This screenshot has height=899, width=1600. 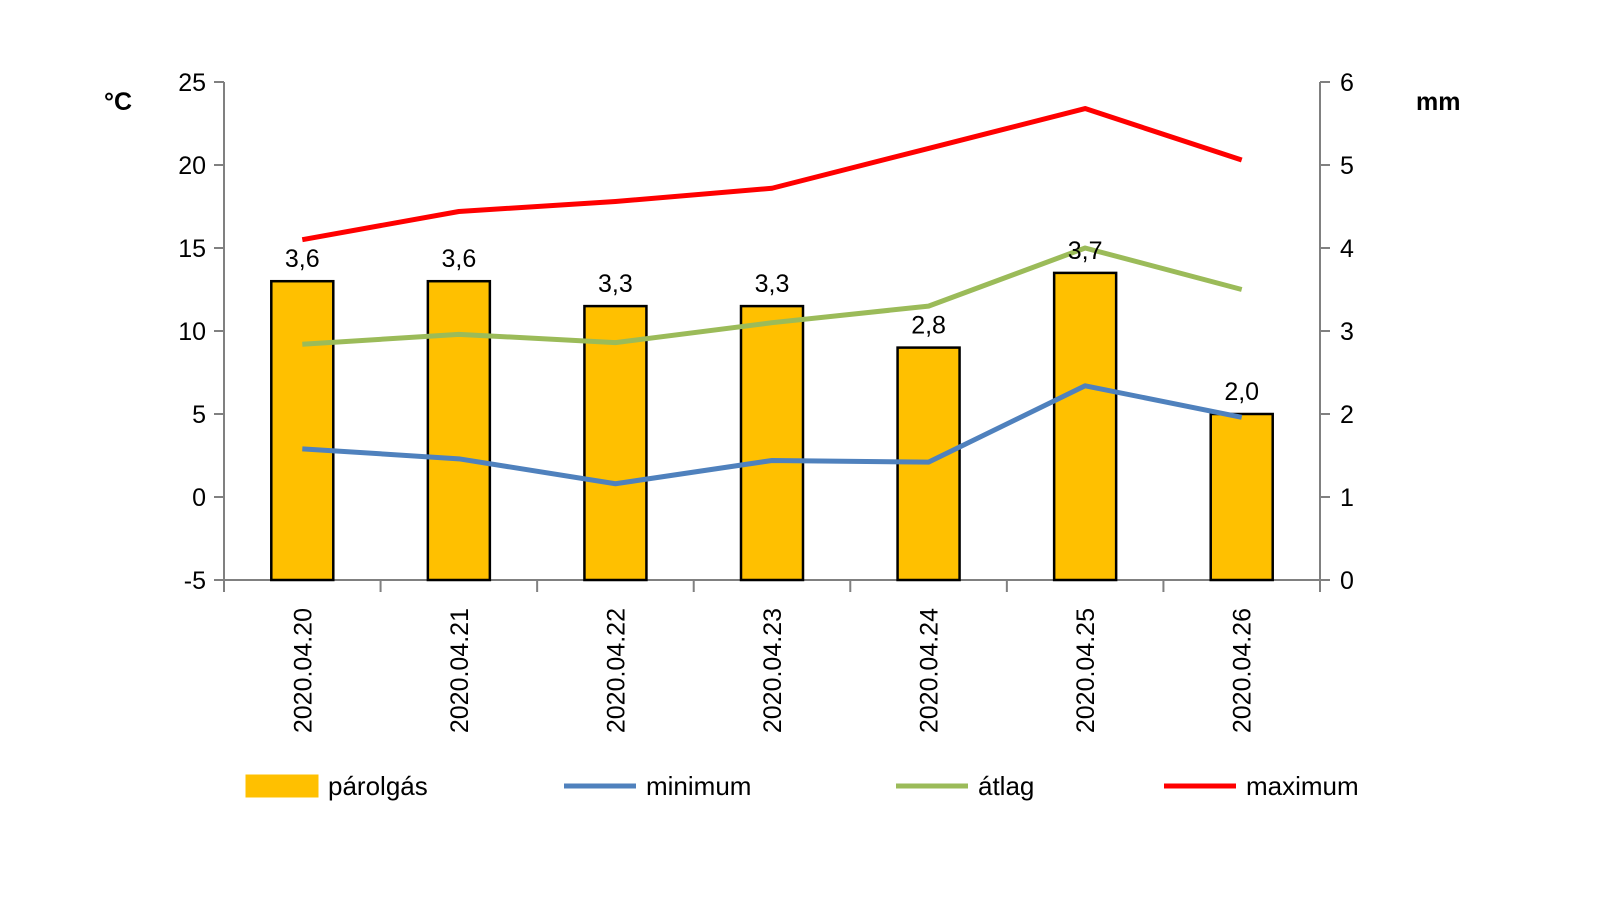 What do you see at coordinates (616, 670) in the screenshot?
I see `x-tick-label: 2020.04.22` at bounding box center [616, 670].